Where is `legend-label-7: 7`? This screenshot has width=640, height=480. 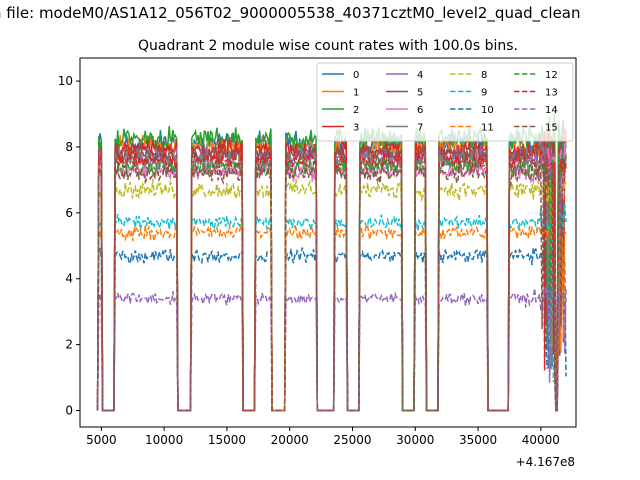 legend-label-7: 7 is located at coordinates (420, 128).